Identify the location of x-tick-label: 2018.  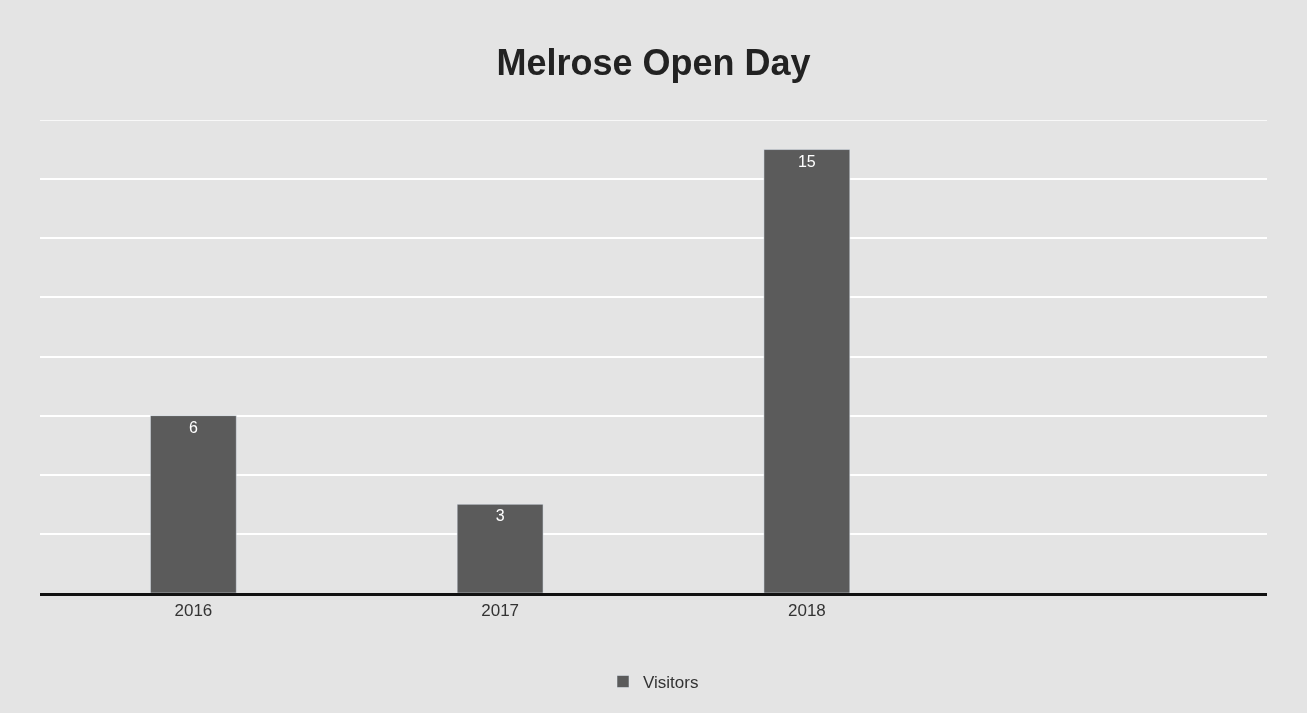
(806, 611).